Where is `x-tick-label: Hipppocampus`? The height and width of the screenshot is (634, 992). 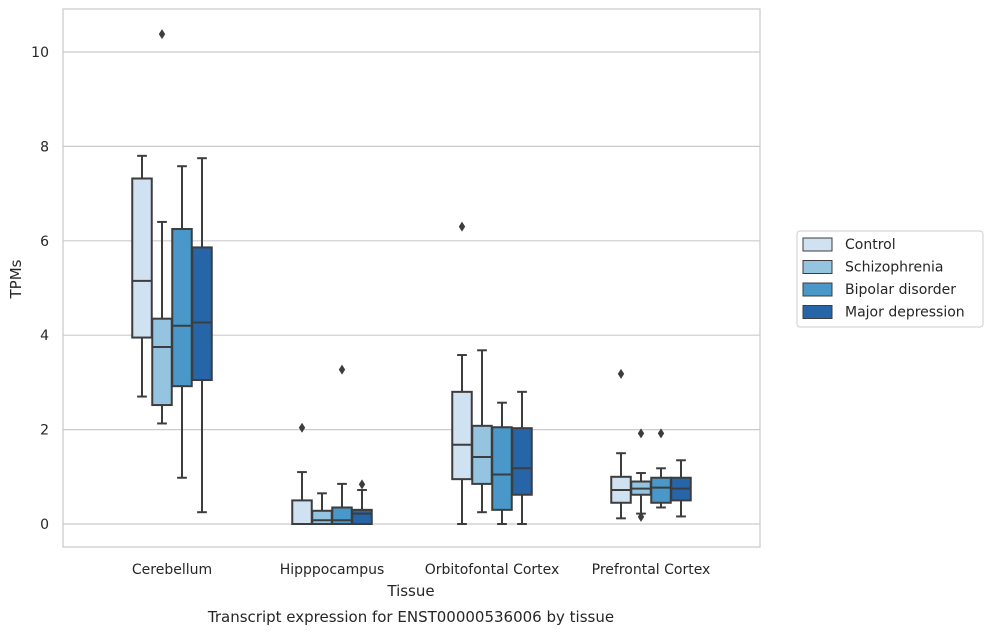
x-tick-label: Hipppocampus is located at coordinates (332, 570).